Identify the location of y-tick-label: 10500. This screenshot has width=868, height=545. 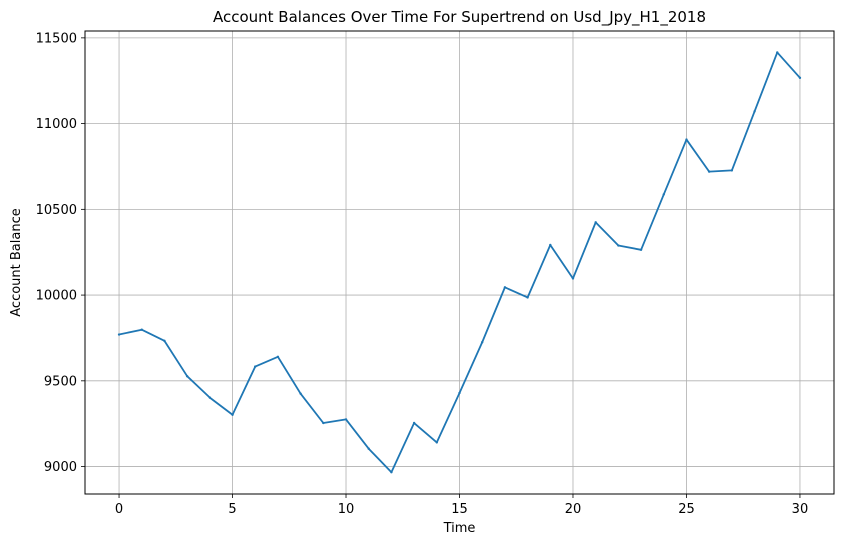
(56, 210).